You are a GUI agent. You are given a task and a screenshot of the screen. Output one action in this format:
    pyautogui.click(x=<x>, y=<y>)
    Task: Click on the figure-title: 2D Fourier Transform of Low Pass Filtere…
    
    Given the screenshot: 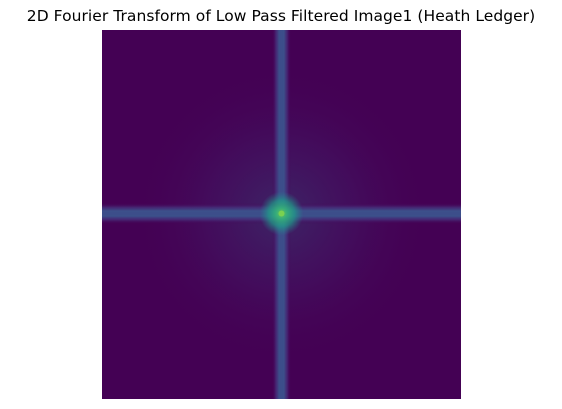 What is the action you would take?
    pyautogui.click(x=281, y=16)
    